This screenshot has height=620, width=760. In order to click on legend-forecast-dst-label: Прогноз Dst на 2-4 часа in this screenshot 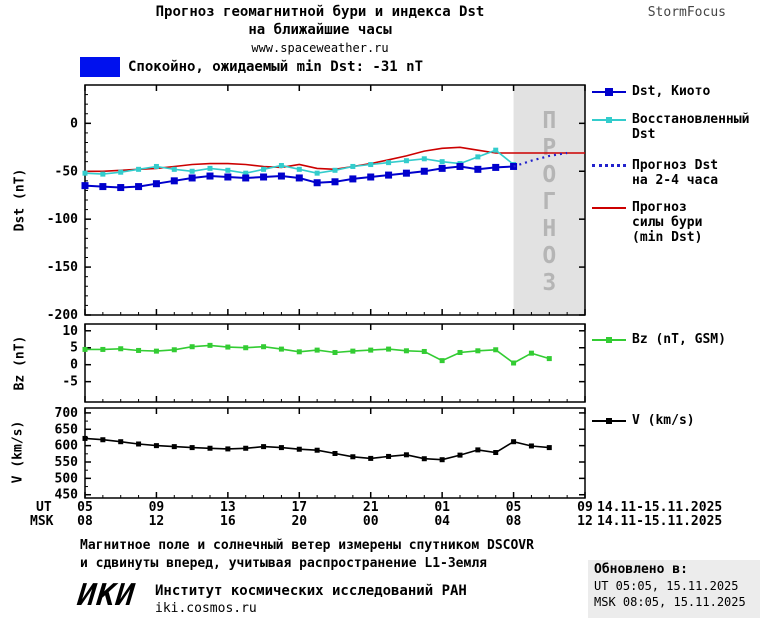, I will do `click(675, 173)`.